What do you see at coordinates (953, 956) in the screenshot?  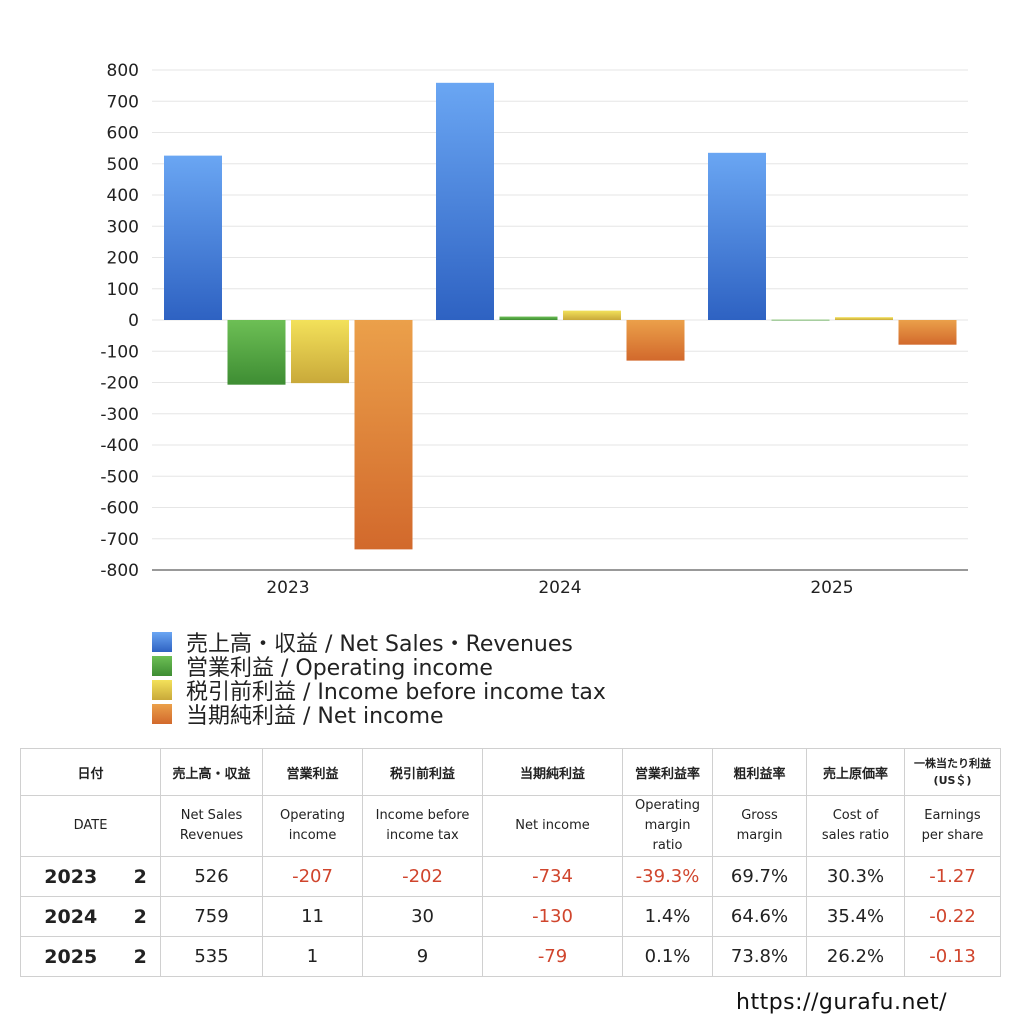 I see `row-value: -0.13` at bounding box center [953, 956].